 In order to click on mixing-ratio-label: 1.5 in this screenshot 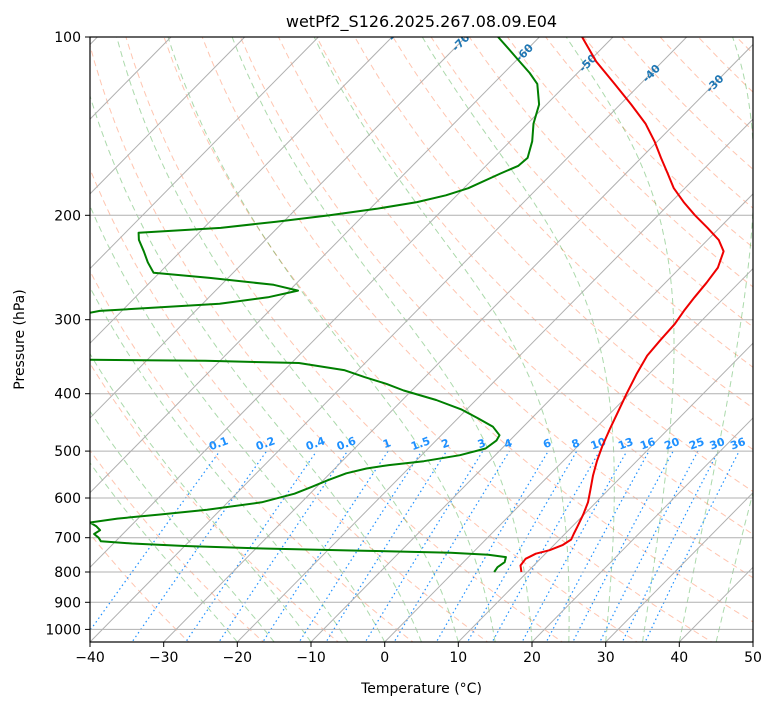, I will do `click(420, 443)`.